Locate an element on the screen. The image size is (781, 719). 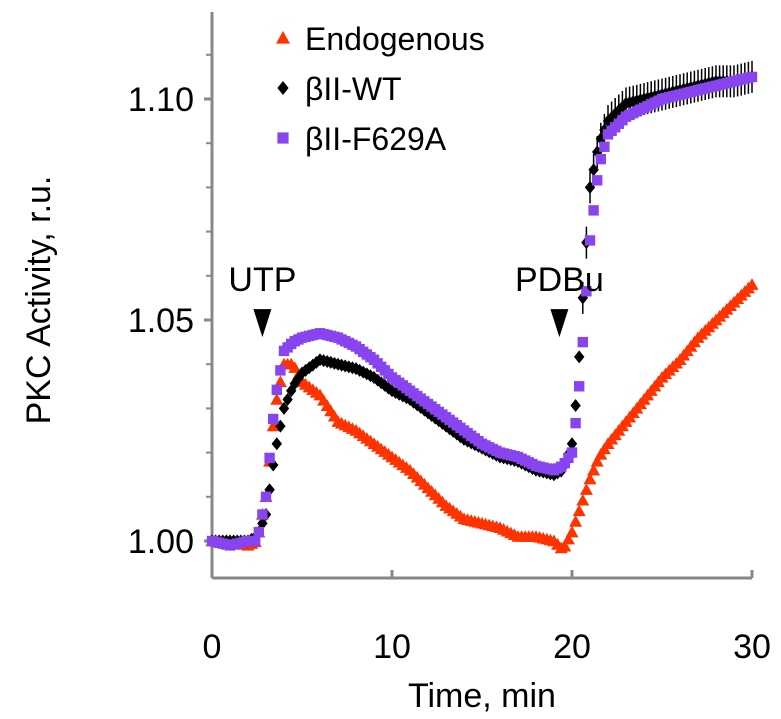
x-tick-label: 30 is located at coordinates (752, 647).